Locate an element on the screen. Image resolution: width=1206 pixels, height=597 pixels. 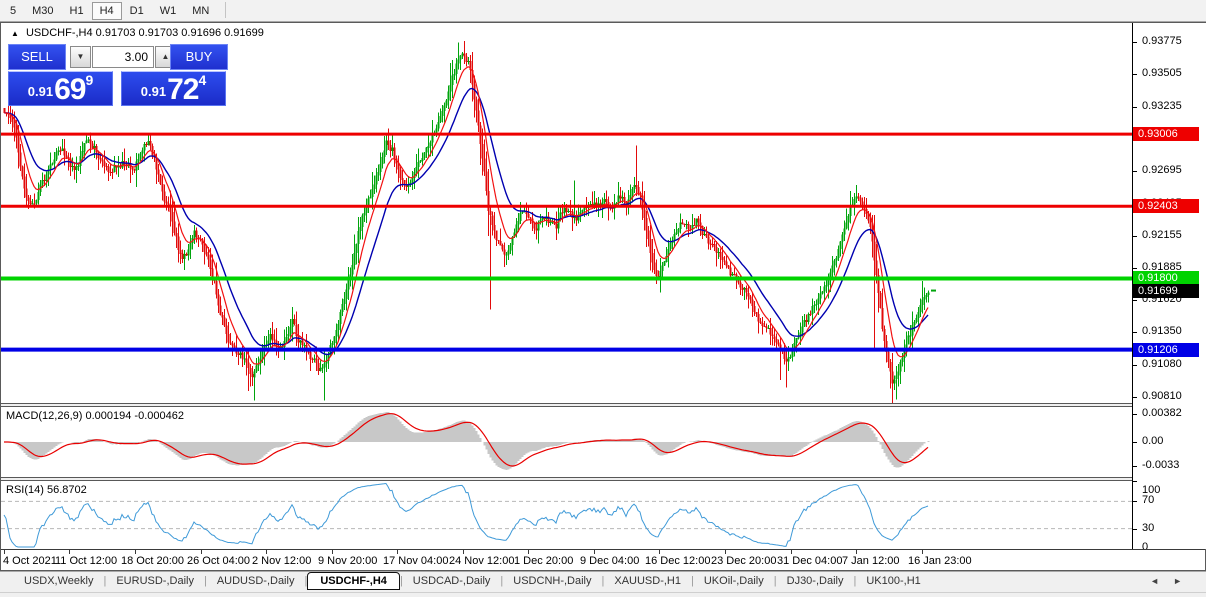
price-level-badge: 0.92403 is located at coordinates (1166, 206).